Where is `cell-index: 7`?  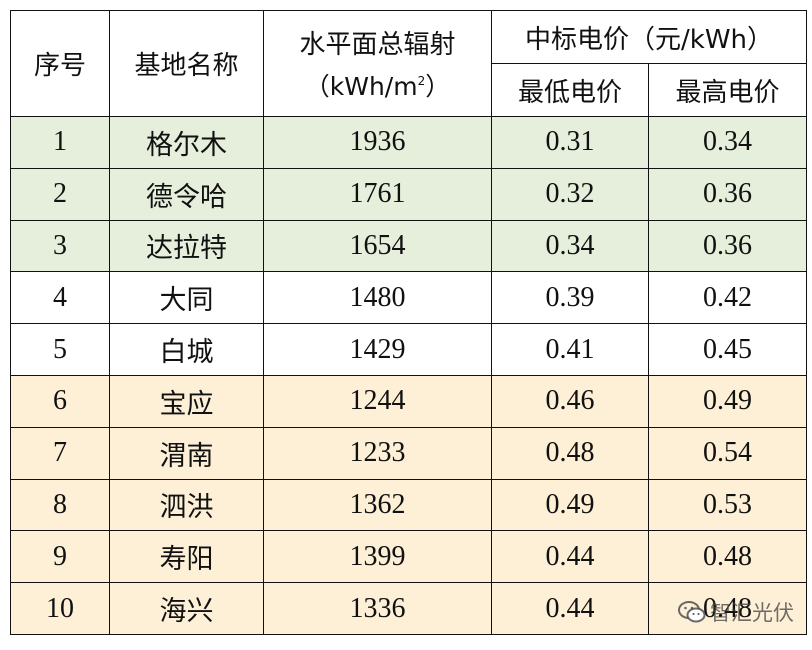
cell-index: 7 is located at coordinates (60, 453).